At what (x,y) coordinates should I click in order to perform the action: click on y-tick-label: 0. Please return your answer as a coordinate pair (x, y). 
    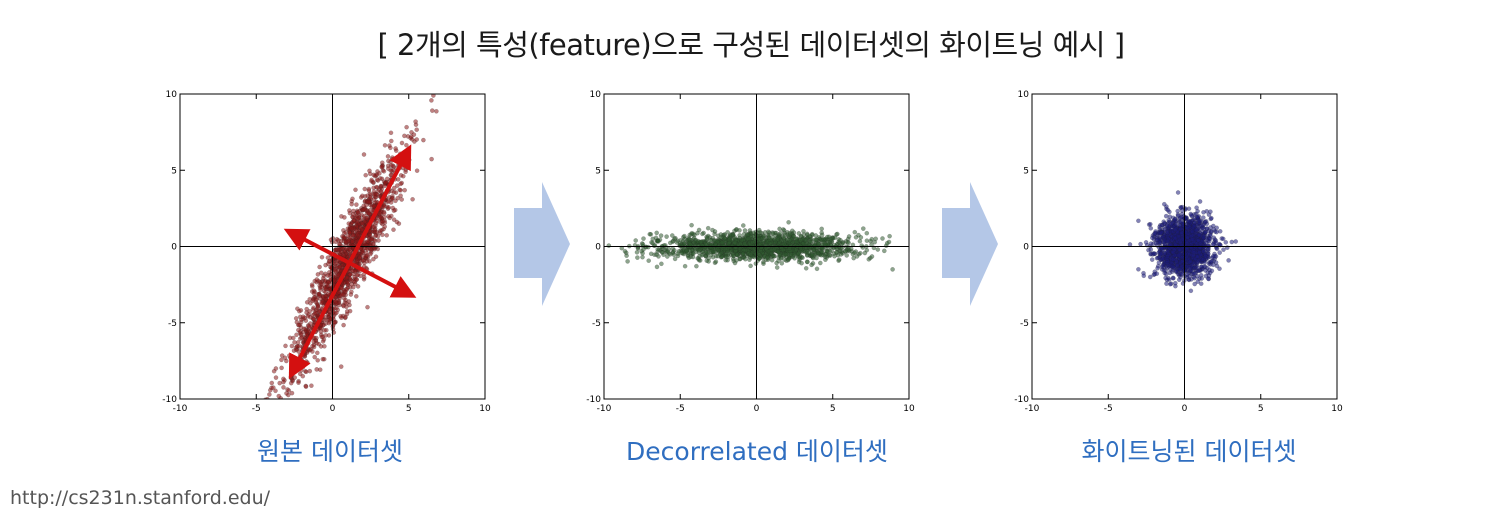
    Looking at the image, I should click on (598, 248).